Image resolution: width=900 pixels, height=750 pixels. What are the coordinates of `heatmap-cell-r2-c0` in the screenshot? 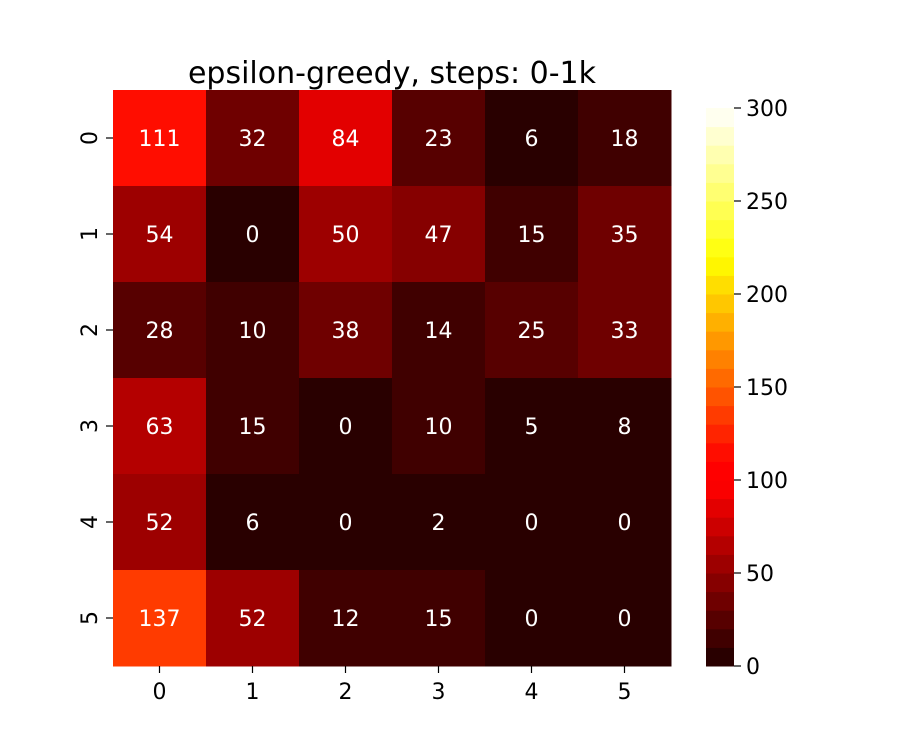 It's located at (160, 330).